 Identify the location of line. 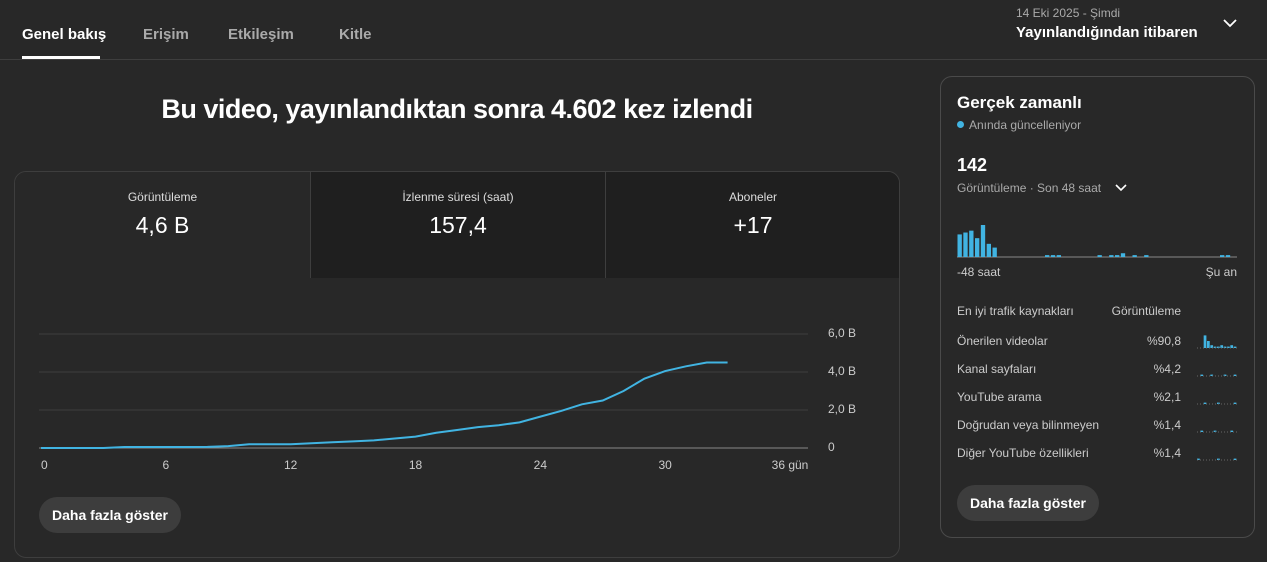
(384, 405).